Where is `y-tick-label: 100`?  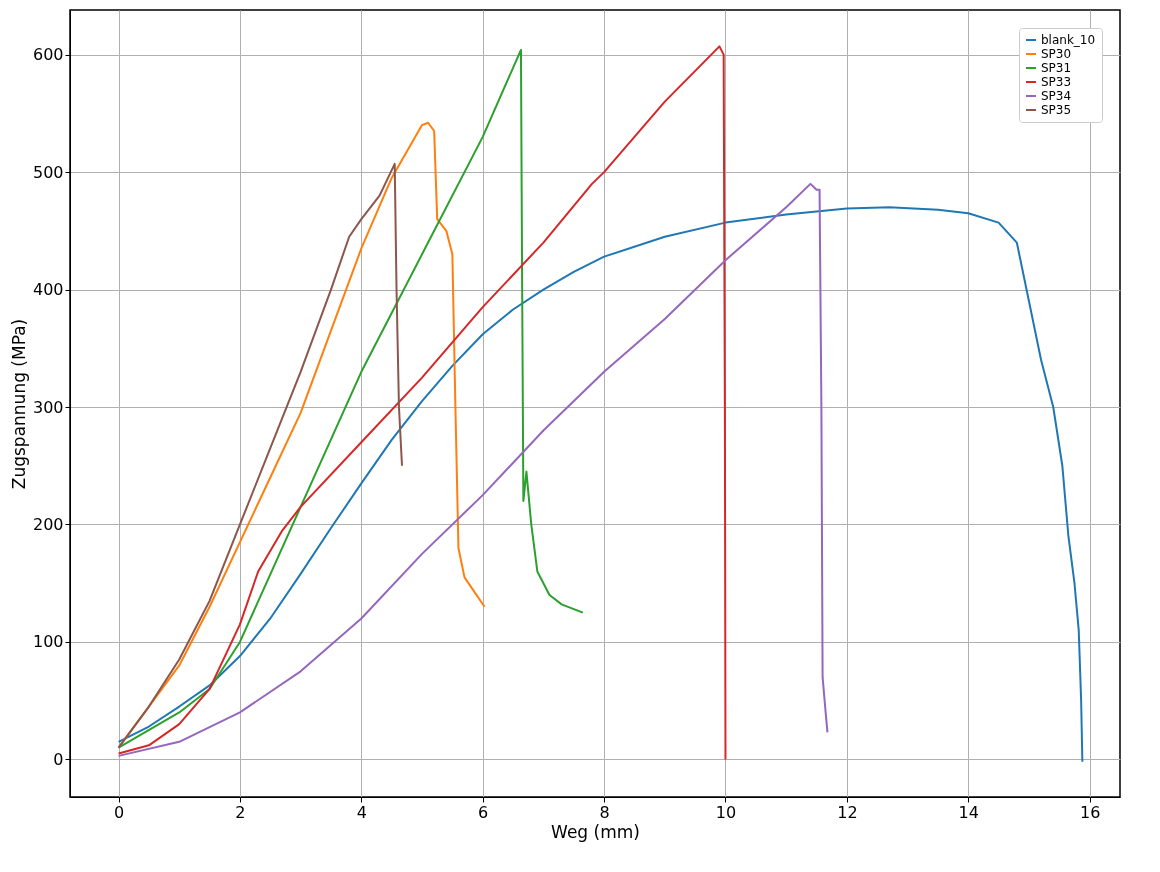 y-tick-label: 100 is located at coordinates (48, 642).